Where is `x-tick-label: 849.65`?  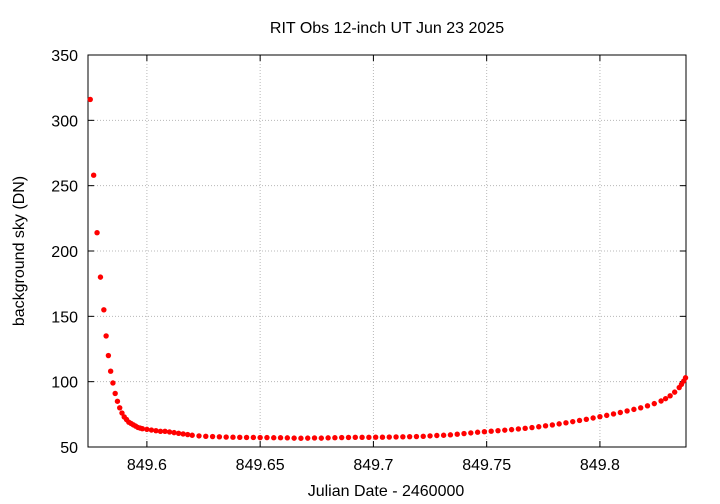 x-tick-label: 849.65 is located at coordinates (260, 465).